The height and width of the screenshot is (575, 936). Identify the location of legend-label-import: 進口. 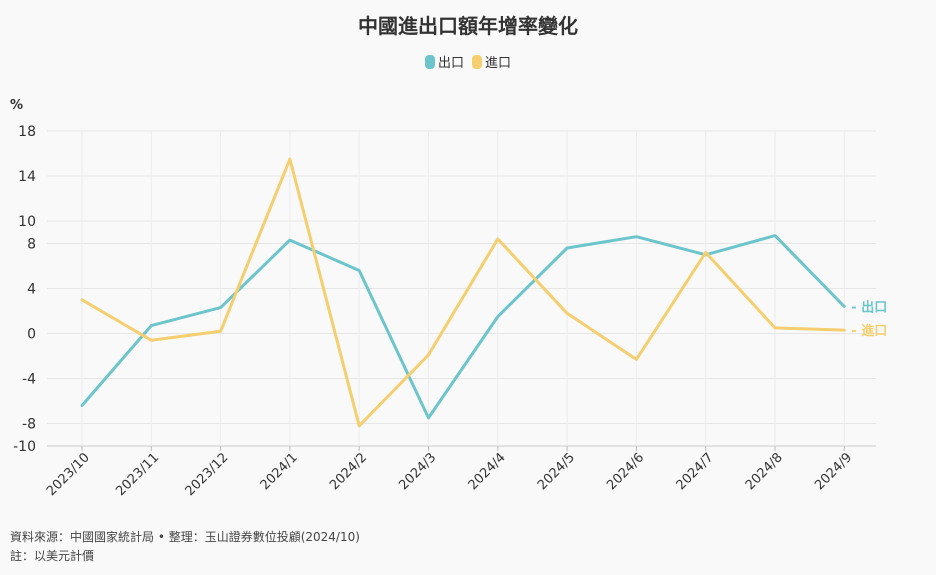
(498, 63).